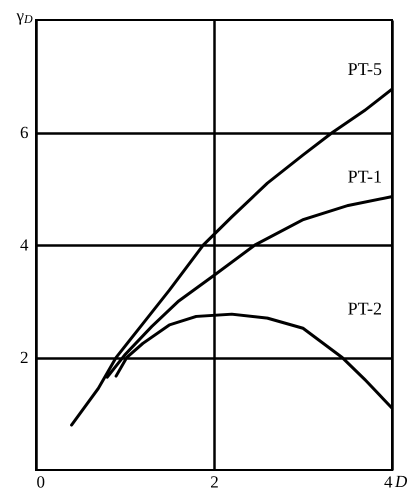 The height and width of the screenshot is (496, 410). Describe the element at coordinates (365, 69) in the screenshot. I see `series-label: PT-5` at that location.